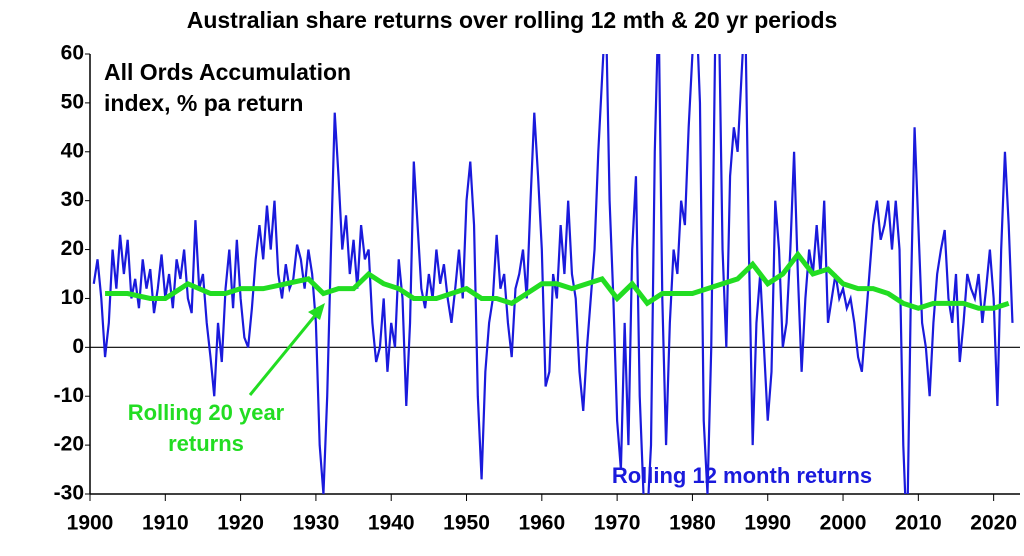 The width and height of the screenshot is (1024, 556). I want to click on x-tick-label: 2010, so click(918, 523).